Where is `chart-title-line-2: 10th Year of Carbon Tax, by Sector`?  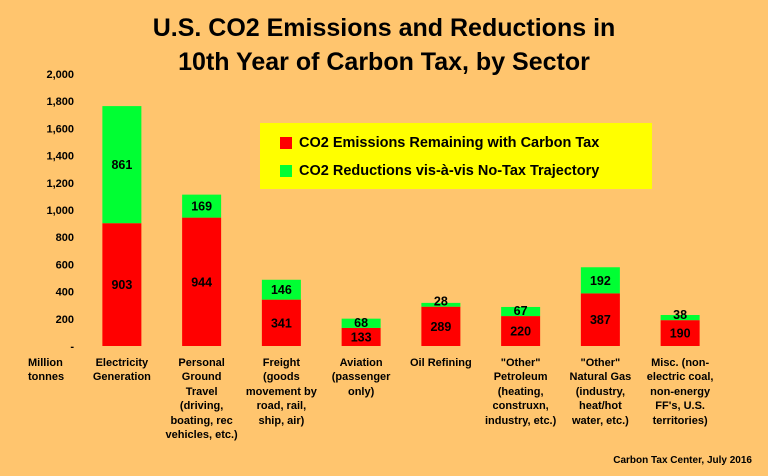
chart-title-line-2: 10th Year of Carbon Tax, by Sector is located at coordinates (384, 62).